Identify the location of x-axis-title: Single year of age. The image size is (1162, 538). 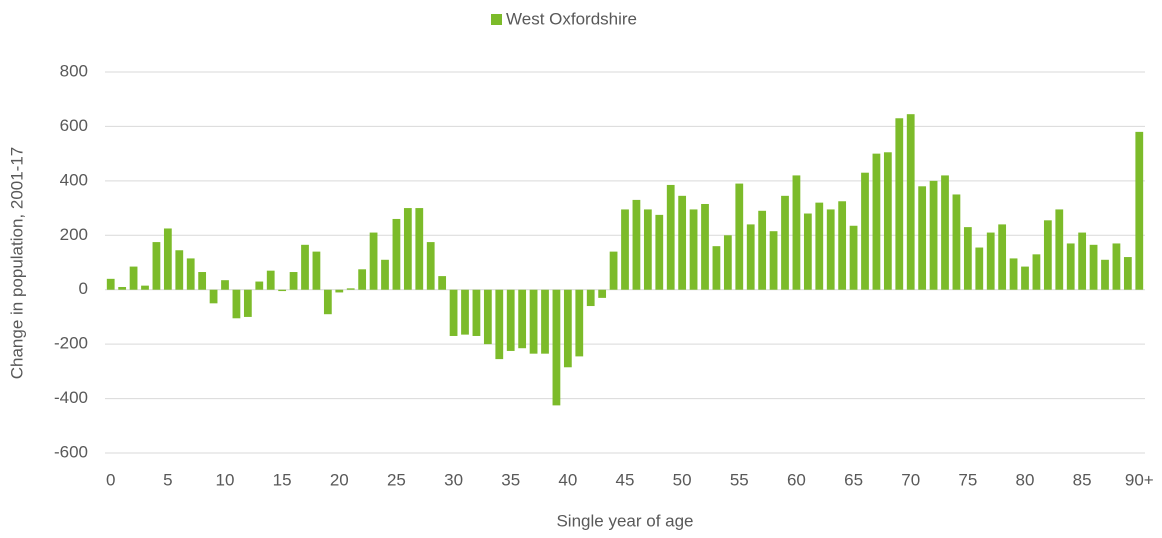
(624, 520).